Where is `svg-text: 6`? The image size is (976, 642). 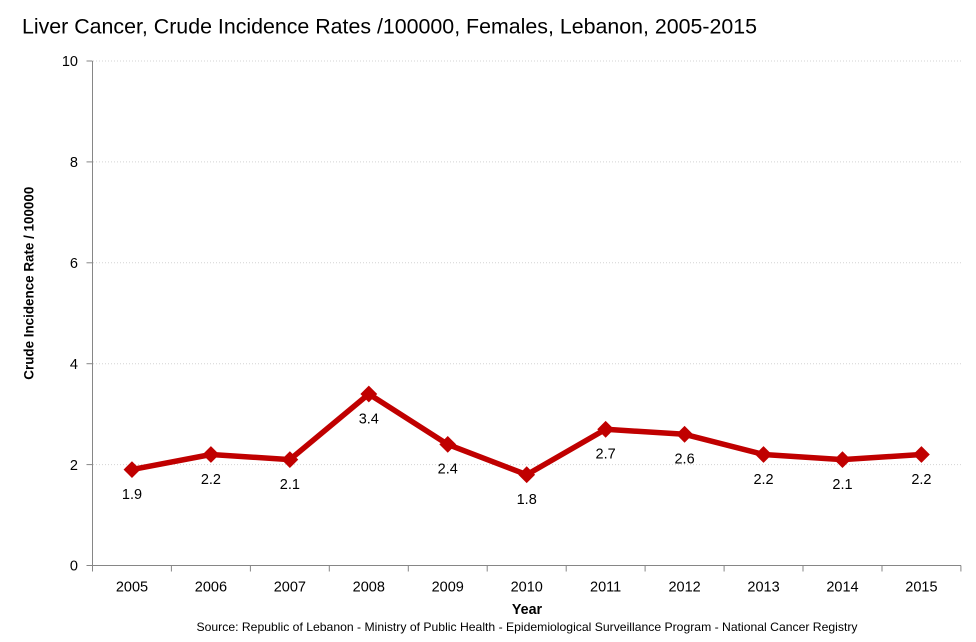 svg-text: 6 is located at coordinates (74, 264).